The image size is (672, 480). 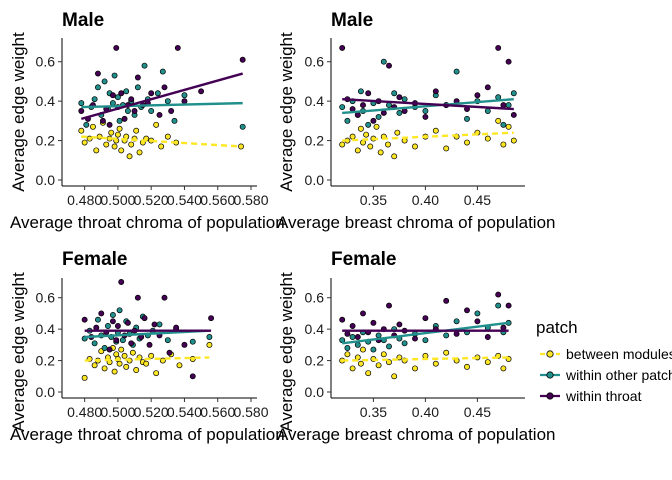 I want to click on x-tick-label: 0.560, so click(x=217, y=412).